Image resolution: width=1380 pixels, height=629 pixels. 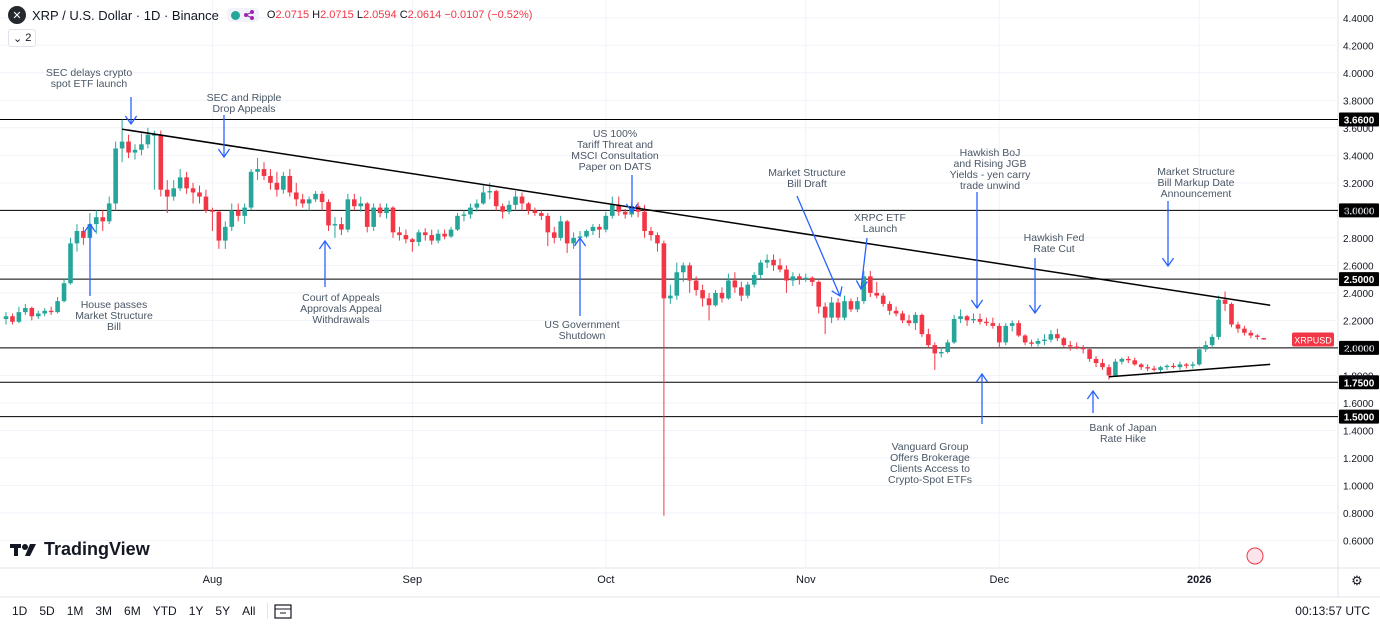 I want to click on timeframe-6m: 6M, so click(x=132, y=611).